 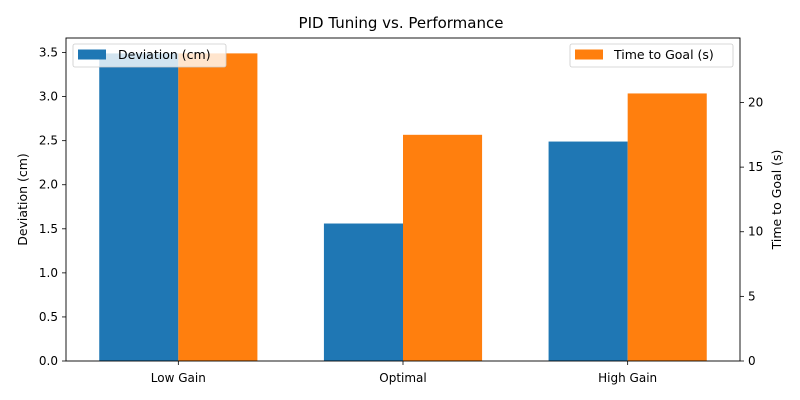 I want to click on y-axis-left: 0.0 0.5 1.0 1.5 2.0 2.5 3.0 3.5, so click(x=52, y=207).